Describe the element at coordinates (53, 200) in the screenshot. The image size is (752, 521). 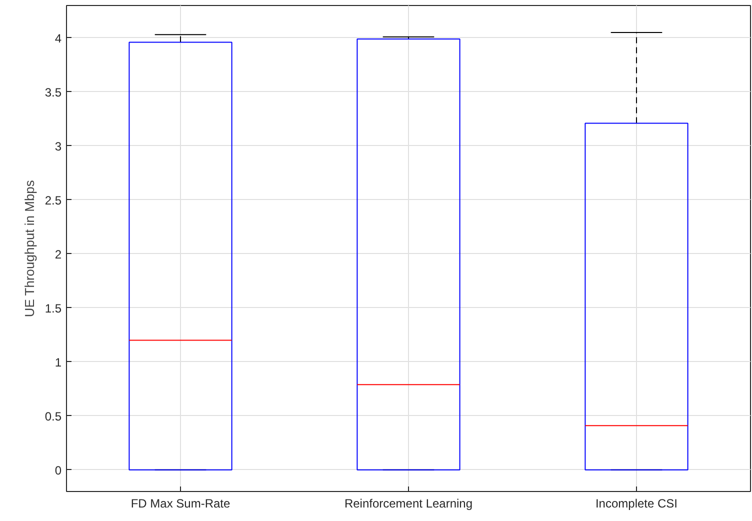
I see `y-tick-label: 2.5` at that location.